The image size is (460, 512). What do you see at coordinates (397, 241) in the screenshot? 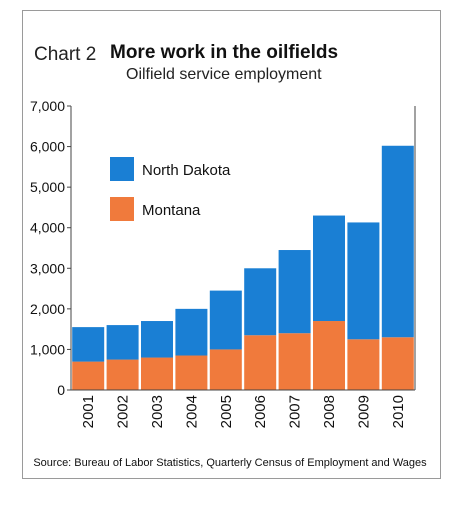
I see `bar-north-dakota-2010` at bounding box center [397, 241].